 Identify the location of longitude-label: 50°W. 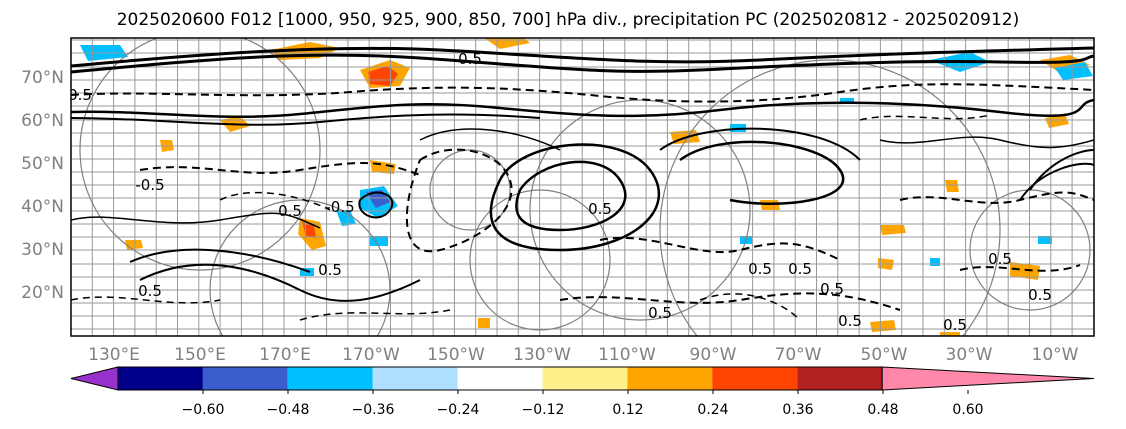
(884, 355).